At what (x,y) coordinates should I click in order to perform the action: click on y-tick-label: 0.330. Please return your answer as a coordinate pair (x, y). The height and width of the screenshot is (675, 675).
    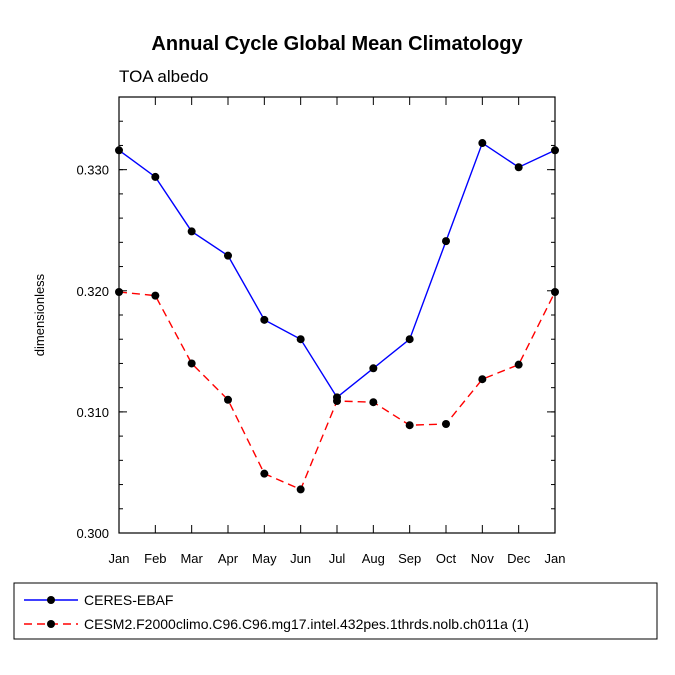
    Looking at the image, I should click on (92, 170).